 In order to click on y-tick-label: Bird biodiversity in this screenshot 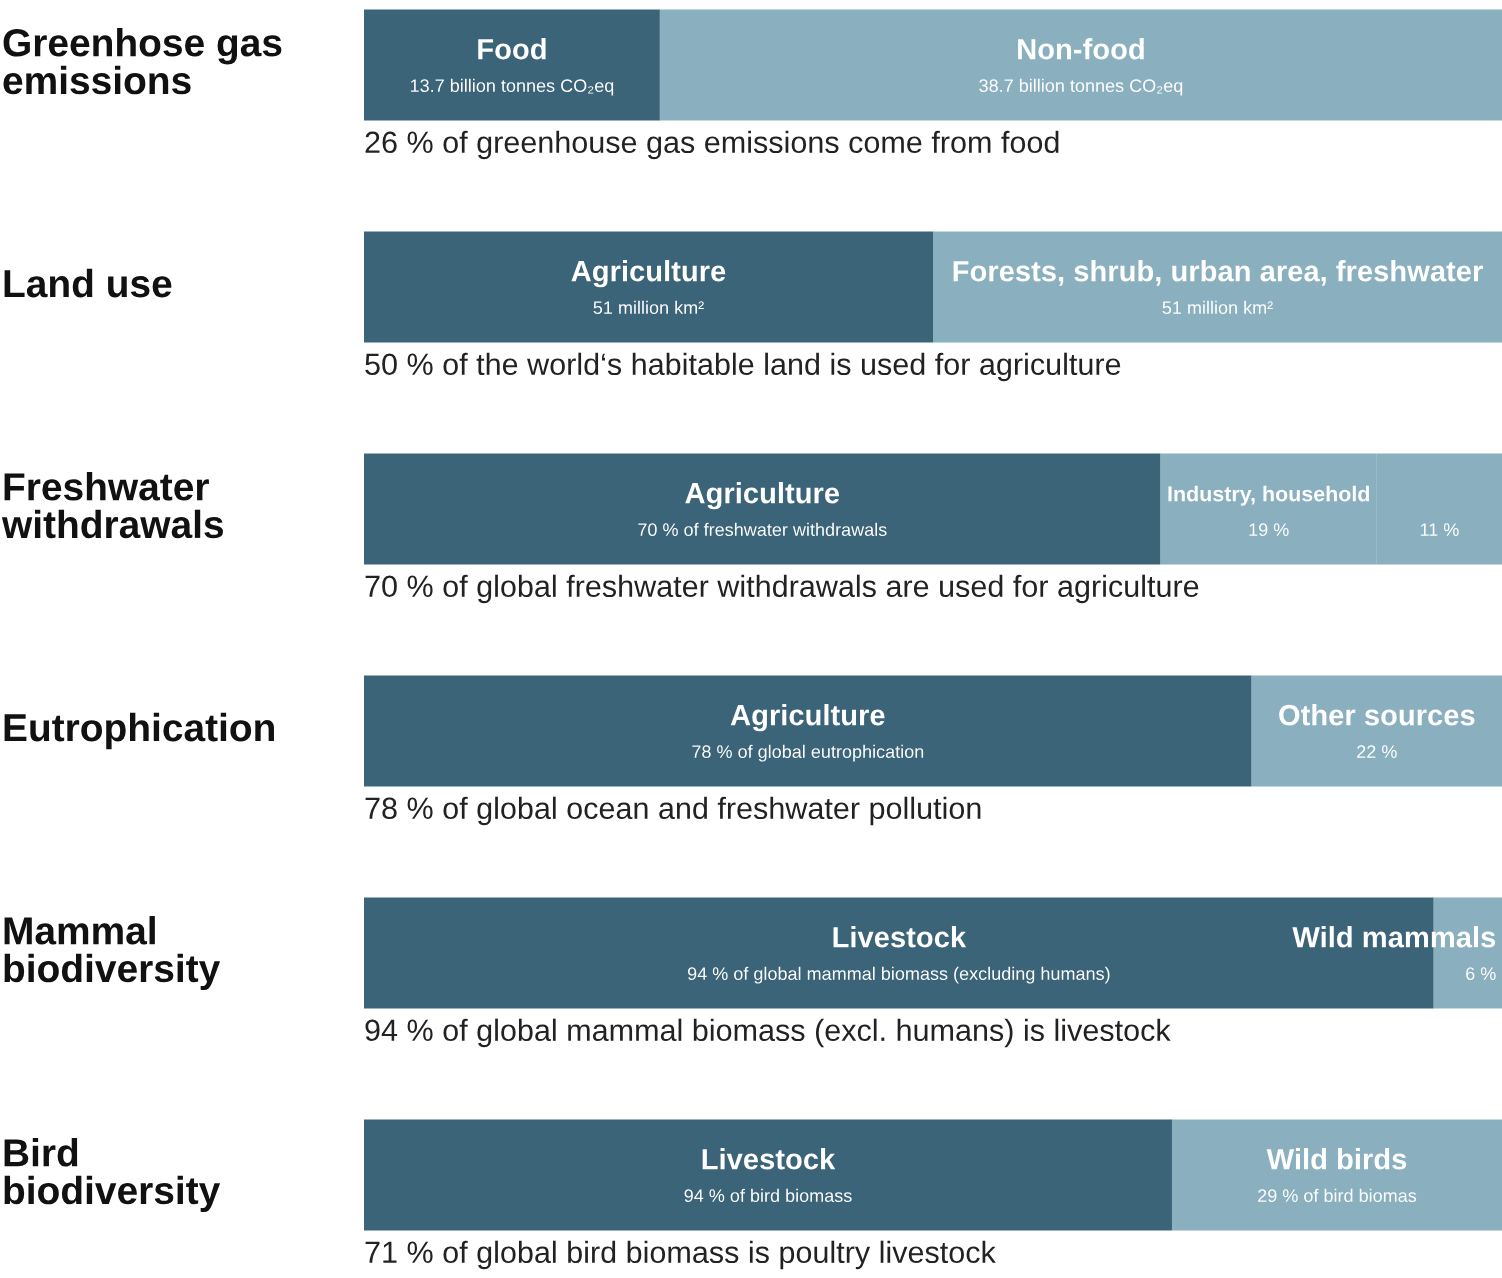, I will do `click(112, 1175)`.